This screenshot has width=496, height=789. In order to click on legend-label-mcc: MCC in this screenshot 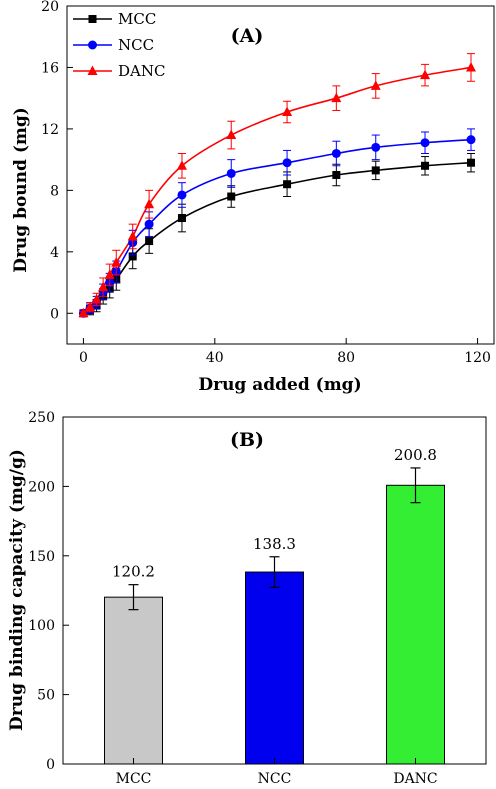, I will do `click(137, 19)`.